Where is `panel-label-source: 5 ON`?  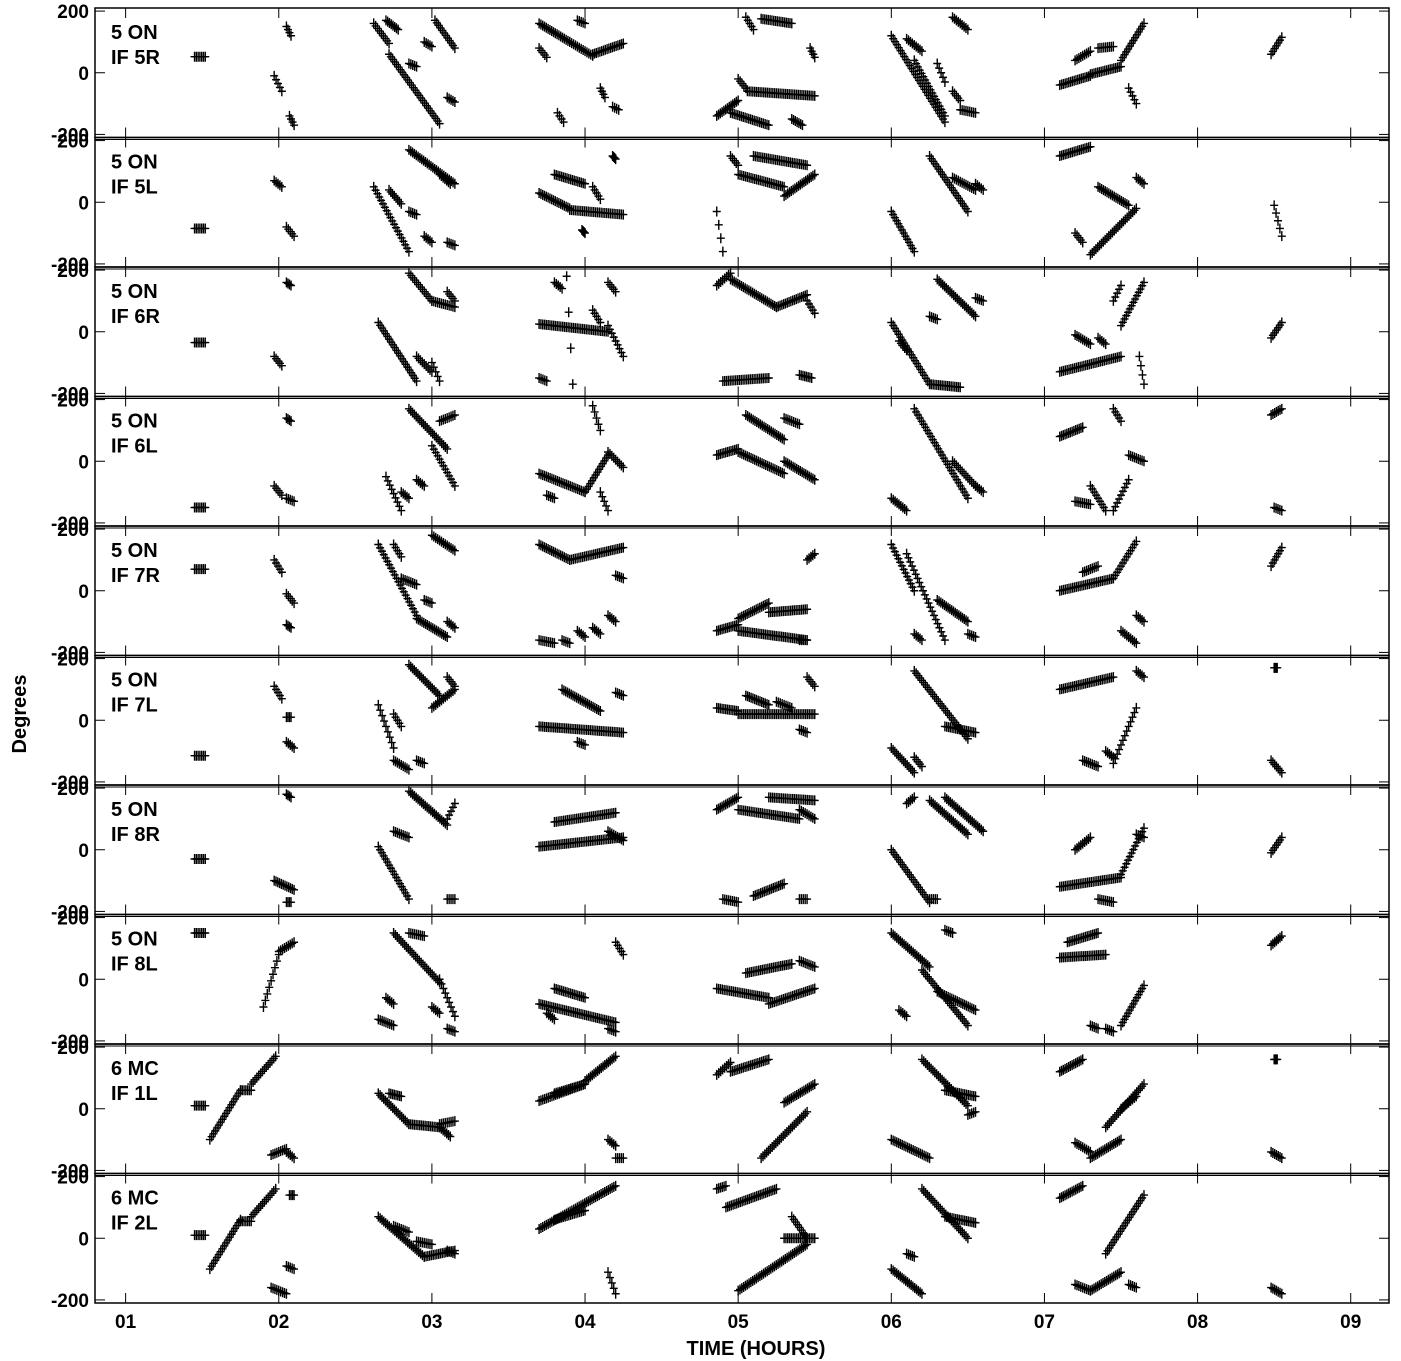 panel-label-source: 5 ON is located at coordinates (134, 810).